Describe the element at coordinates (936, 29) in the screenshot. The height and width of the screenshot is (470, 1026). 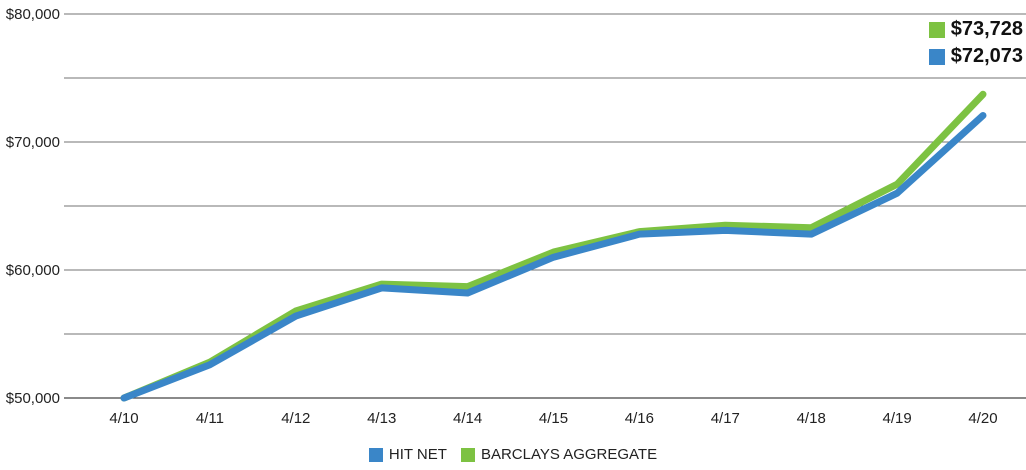
I see `barclays-swatch` at that location.